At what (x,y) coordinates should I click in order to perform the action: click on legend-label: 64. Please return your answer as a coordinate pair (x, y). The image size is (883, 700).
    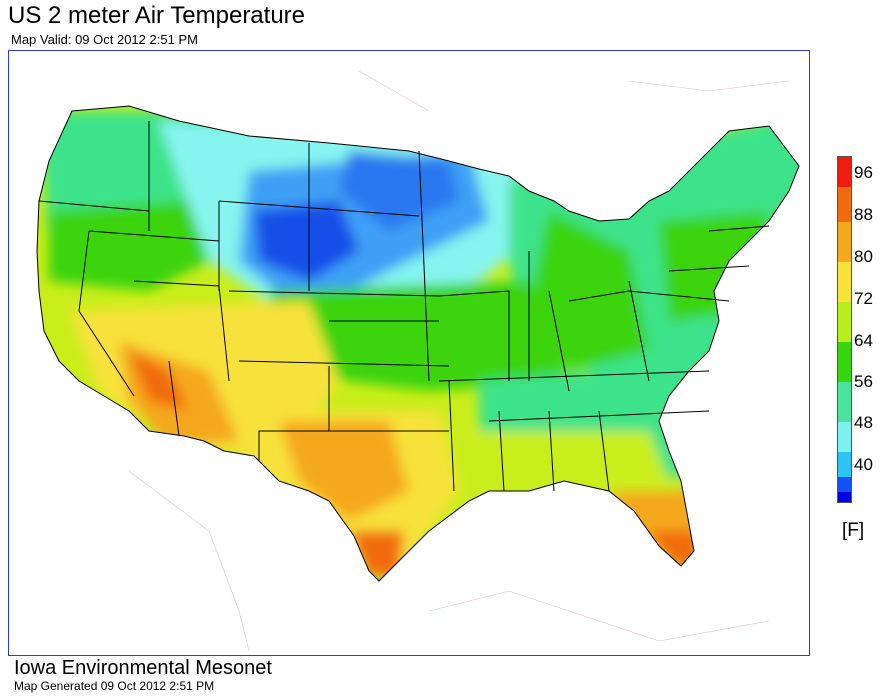
    Looking at the image, I should click on (863, 340).